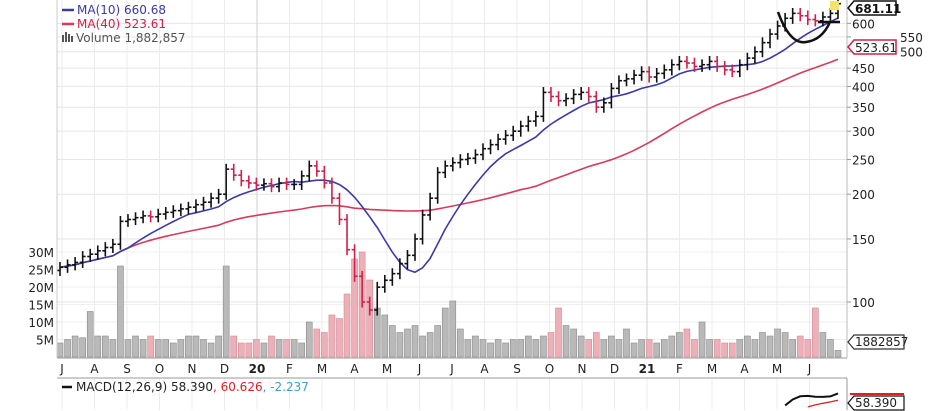 The image size is (940, 411). Describe the element at coordinates (863, 87) in the screenshot. I see `price-tick-label: 400` at that location.